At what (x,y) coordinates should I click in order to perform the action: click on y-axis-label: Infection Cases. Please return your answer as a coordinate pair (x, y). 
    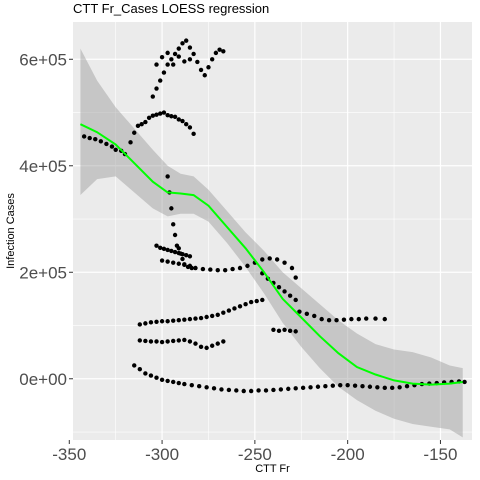
    Looking at the image, I should click on (11, 231).